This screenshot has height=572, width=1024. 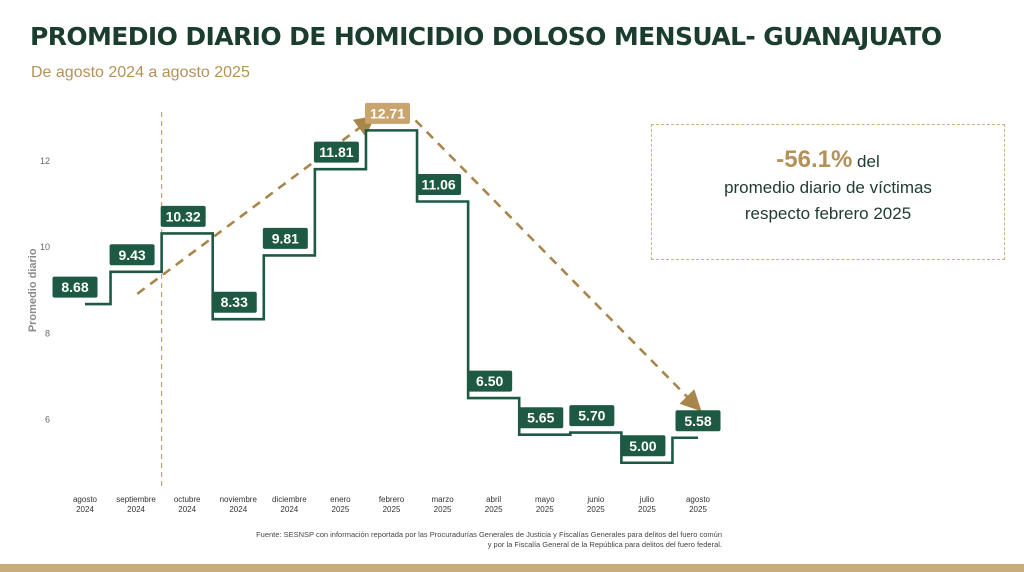 What do you see at coordinates (340, 499) in the screenshot?
I see `x-tick-label-month: enero` at bounding box center [340, 499].